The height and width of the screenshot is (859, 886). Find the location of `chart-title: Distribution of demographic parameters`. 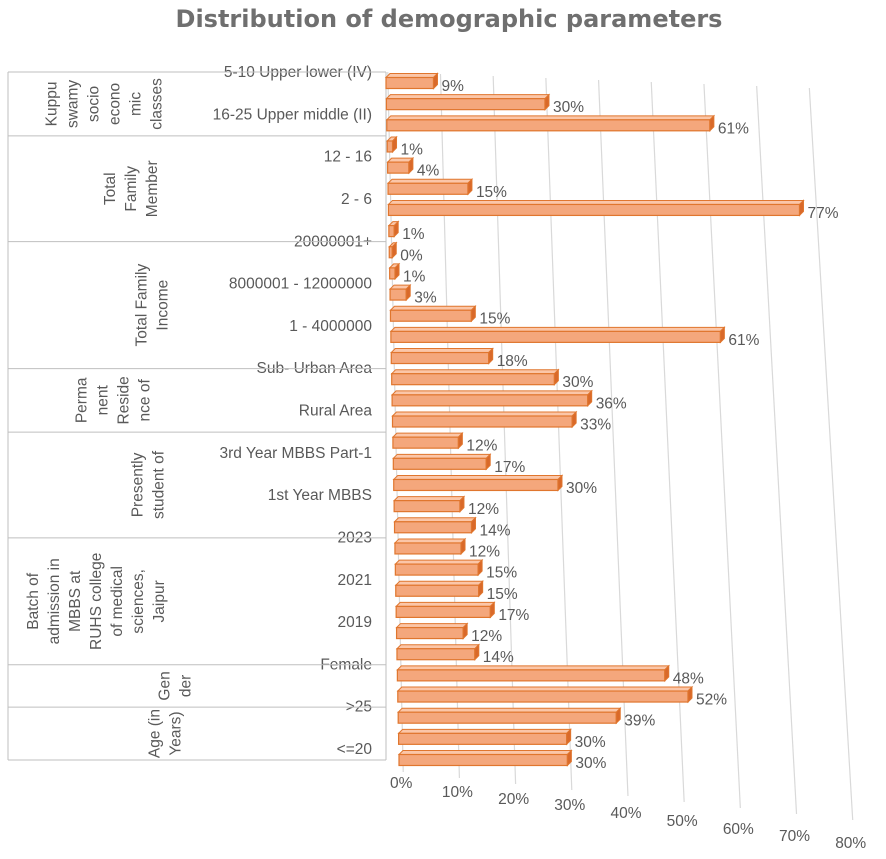

chart-title: Distribution of demographic parameters is located at coordinates (449, 19).